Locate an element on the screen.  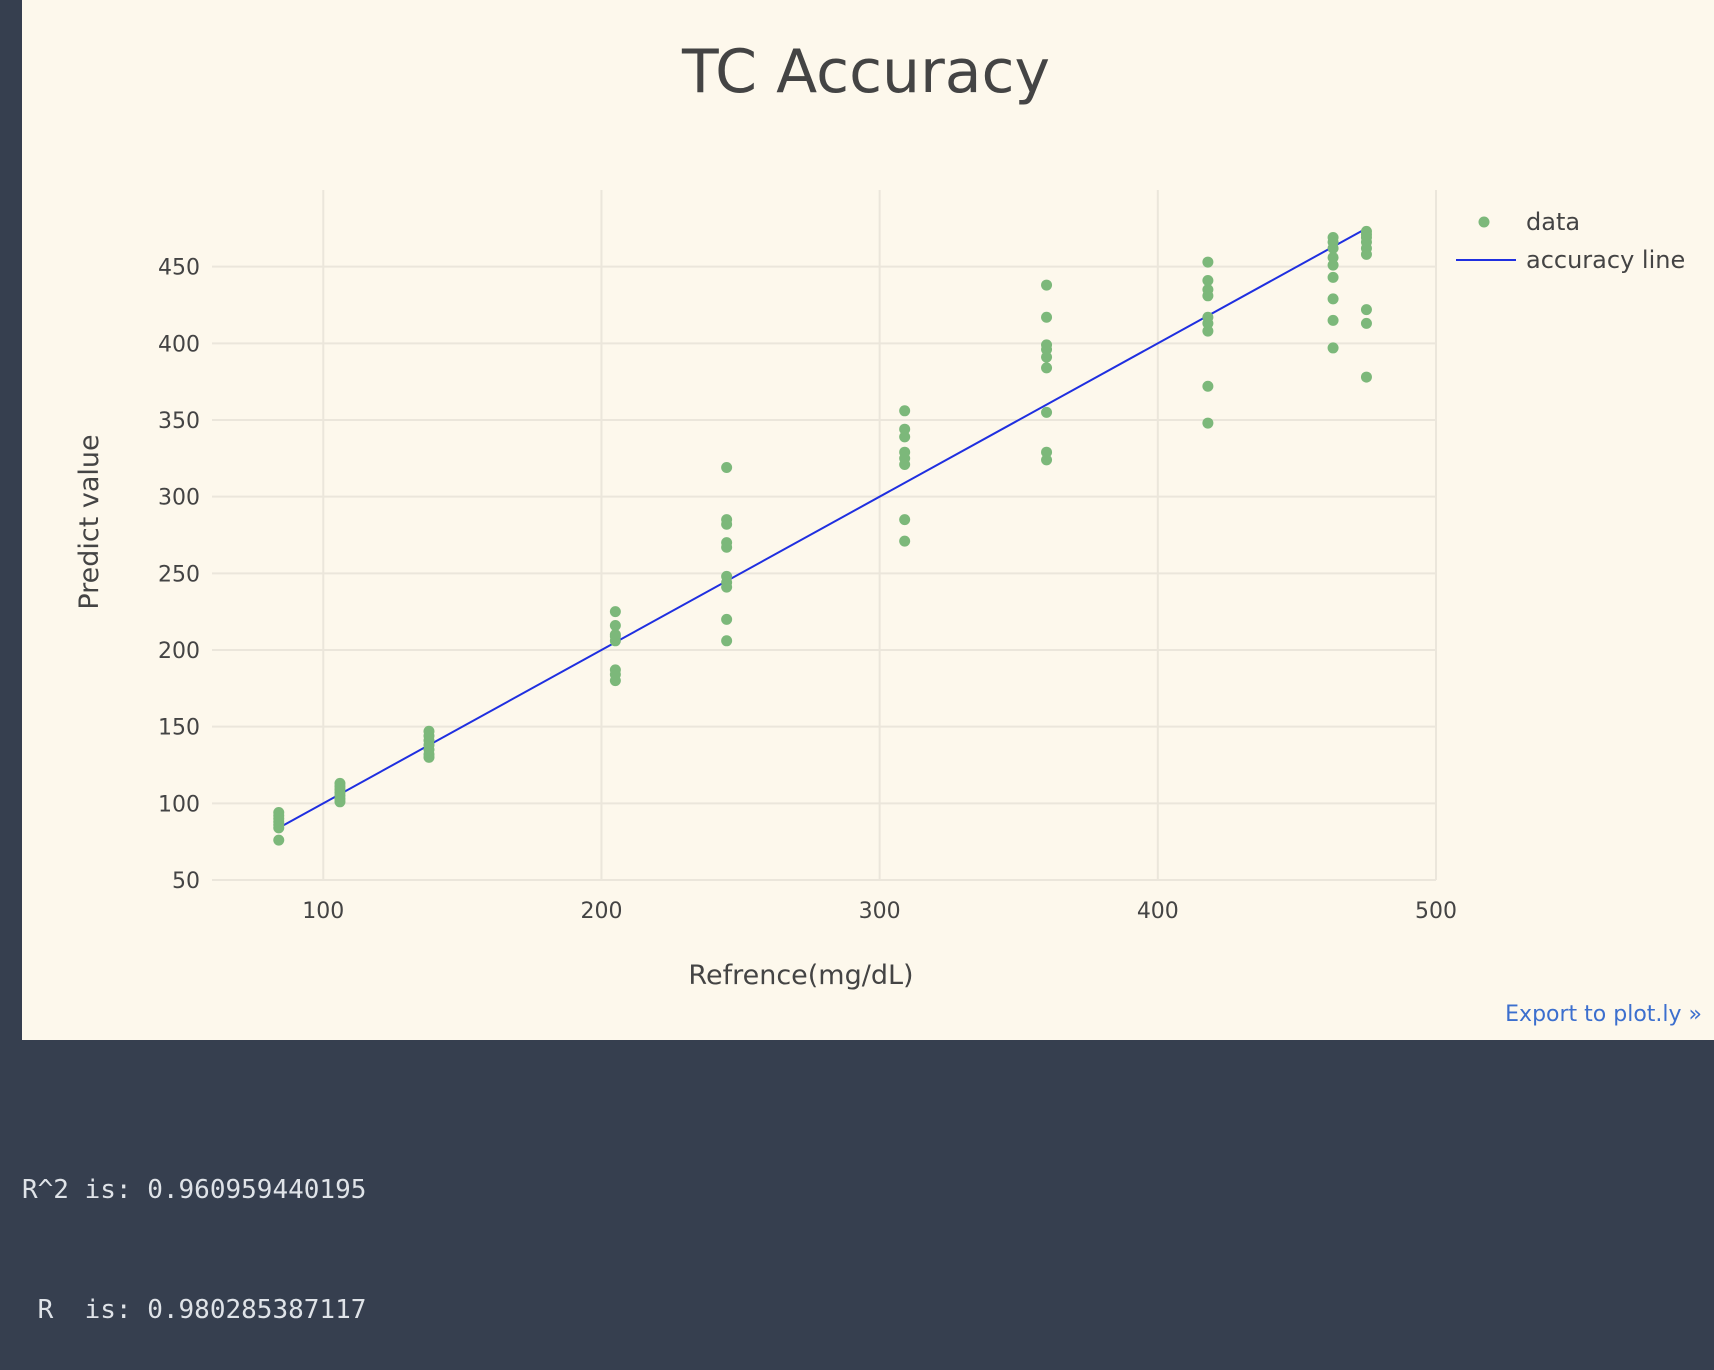
y-tick-label: 200 is located at coordinates (179, 651).